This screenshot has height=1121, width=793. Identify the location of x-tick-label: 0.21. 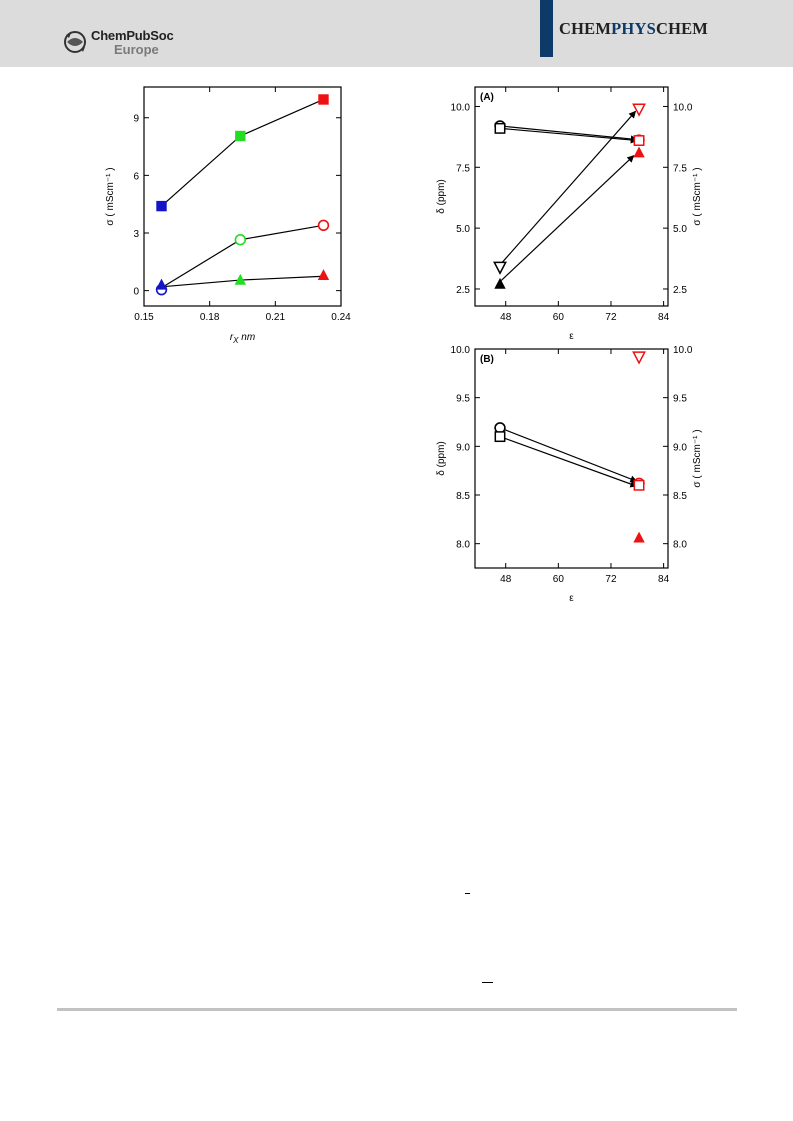
(276, 317).